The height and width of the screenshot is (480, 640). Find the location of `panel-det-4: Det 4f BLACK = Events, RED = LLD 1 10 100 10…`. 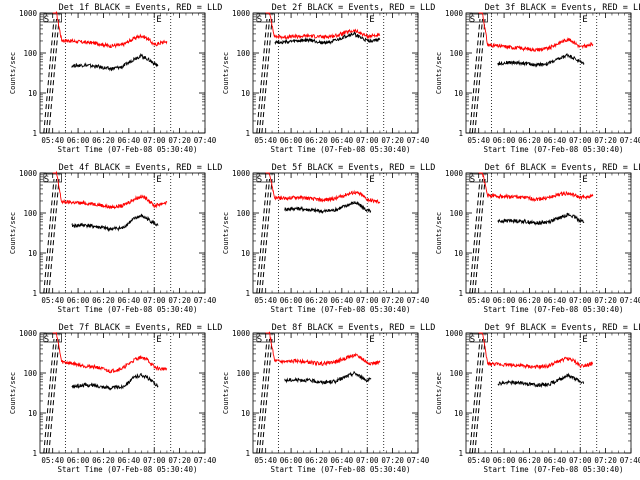

panel-det-4: Det 4f BLACK = Events, RED = LLD 1 10 100 10… is located at coordinates (115, 238).